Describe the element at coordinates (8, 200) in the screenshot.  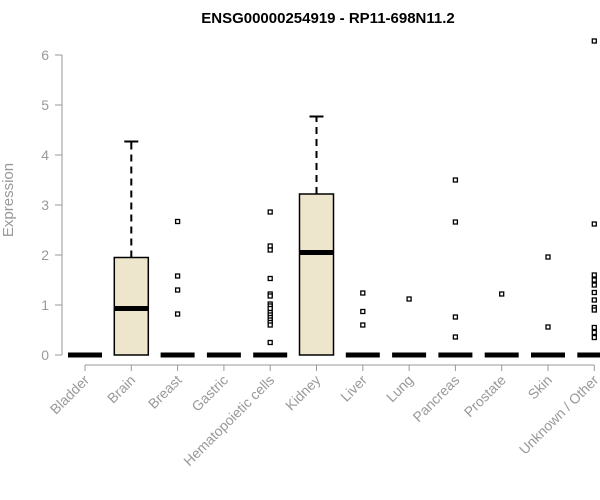
I see `y-axis-label: Expression` at that location.